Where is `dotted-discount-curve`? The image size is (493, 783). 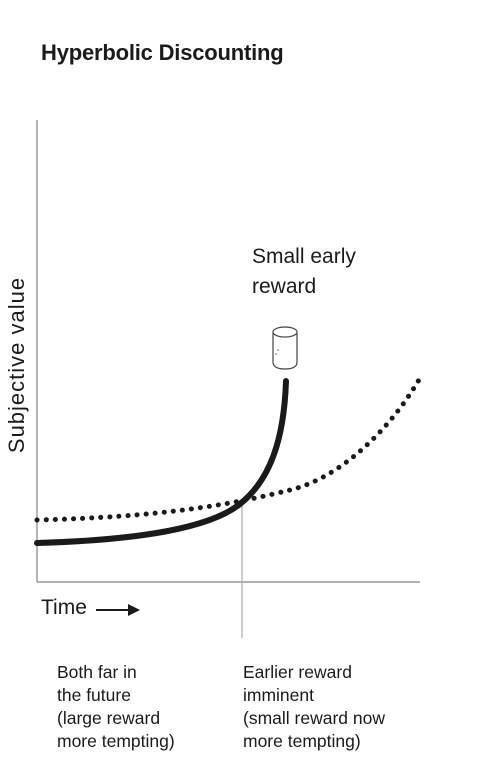
dotted-discount-curve is located at coordinates (228, 449).